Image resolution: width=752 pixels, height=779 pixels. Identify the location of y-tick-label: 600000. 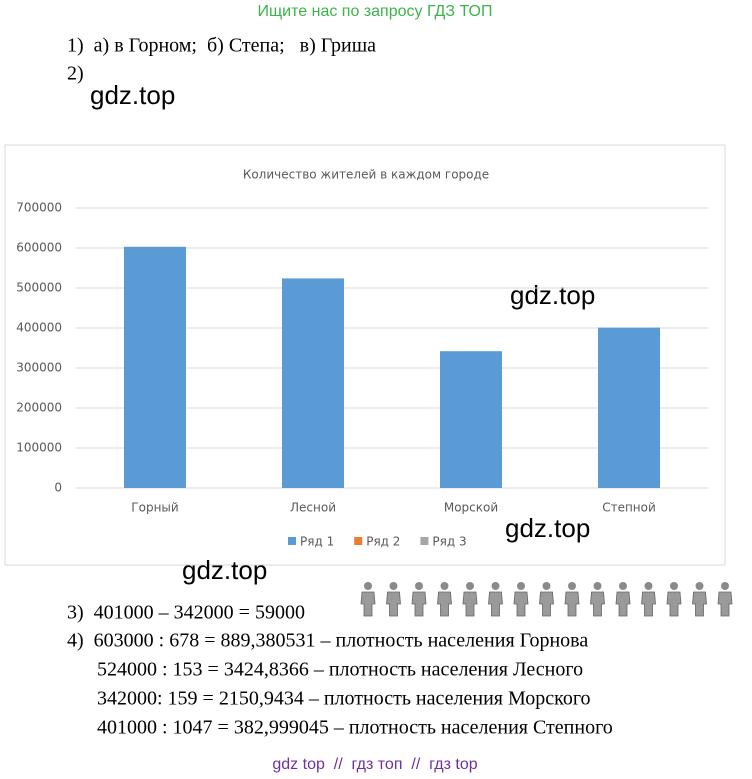
(39, 248).